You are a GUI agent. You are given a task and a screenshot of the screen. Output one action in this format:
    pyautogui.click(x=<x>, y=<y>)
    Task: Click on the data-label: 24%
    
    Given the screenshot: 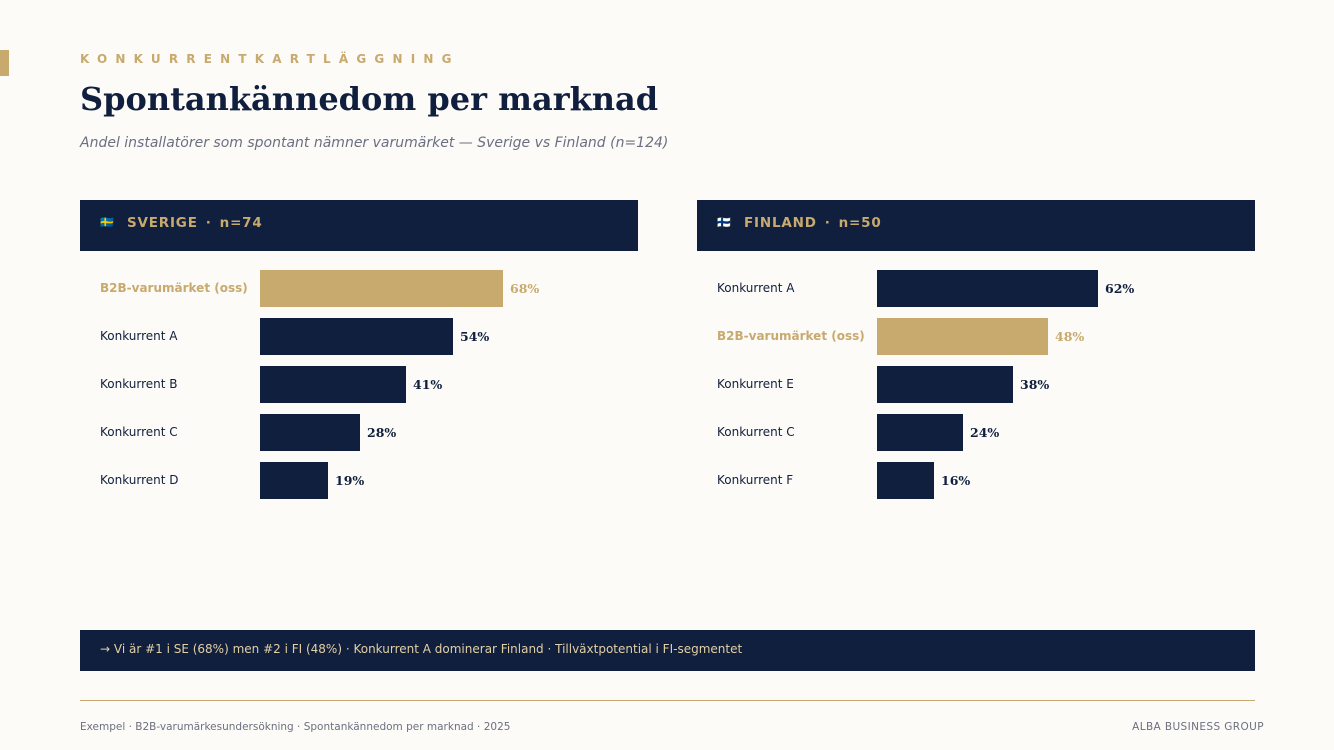 What is the action you would take?
    pyautogui.click(x=985, y=432)
    